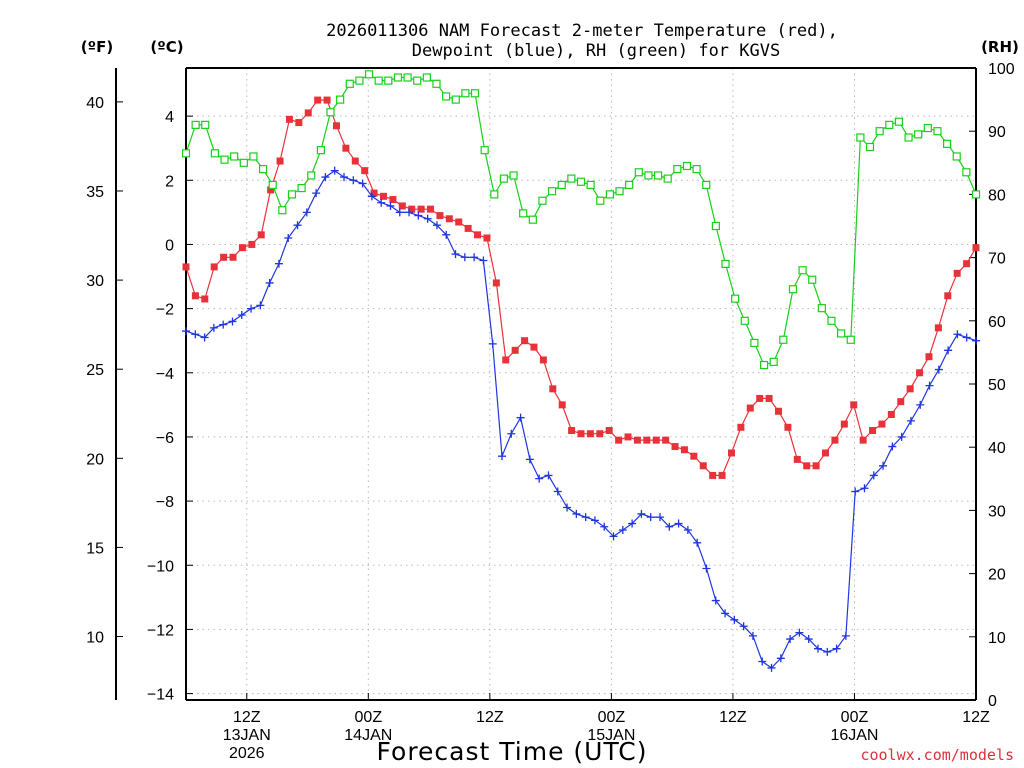 The height and width of the screenshot is (768, 1024). Describe the element at coordinates (596, 51) in the screenshot. I see `chart-title-line2: Dewpoint (blue), RH (green) for KGVS` at that location.